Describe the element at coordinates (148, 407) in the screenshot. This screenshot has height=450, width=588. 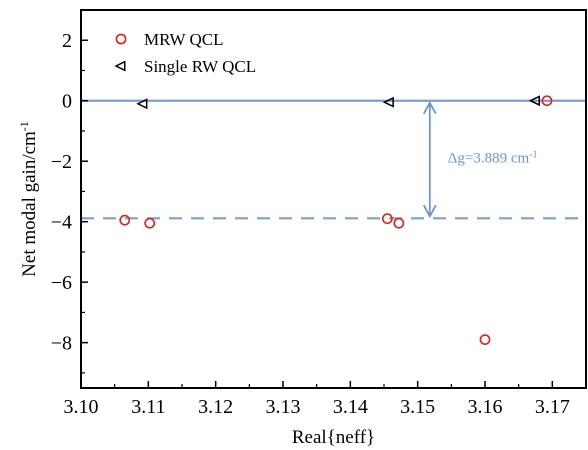
I see `x-tick-label: 3.11` at that location.